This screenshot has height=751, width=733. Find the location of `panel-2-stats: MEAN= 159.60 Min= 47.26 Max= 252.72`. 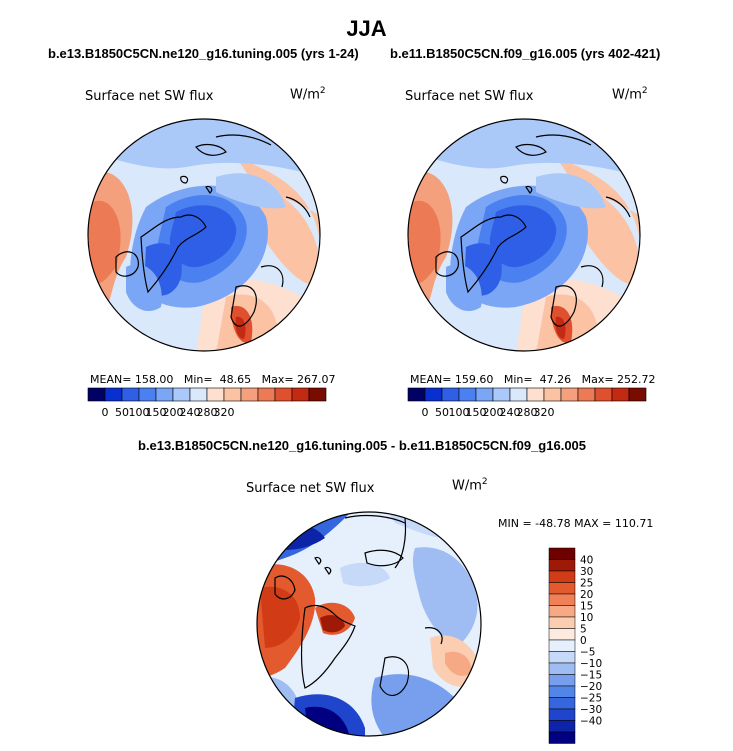

panel-2-stats: MEAN= 159.60 Min= 47.26 Max= 252.72 is located at coordinates (533, 379).